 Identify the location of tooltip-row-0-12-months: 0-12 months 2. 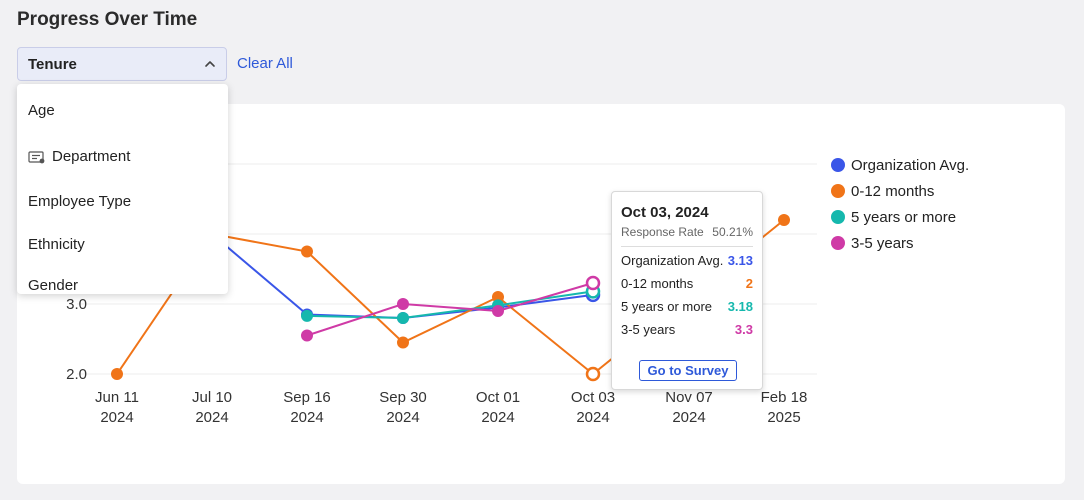
(687, 285).